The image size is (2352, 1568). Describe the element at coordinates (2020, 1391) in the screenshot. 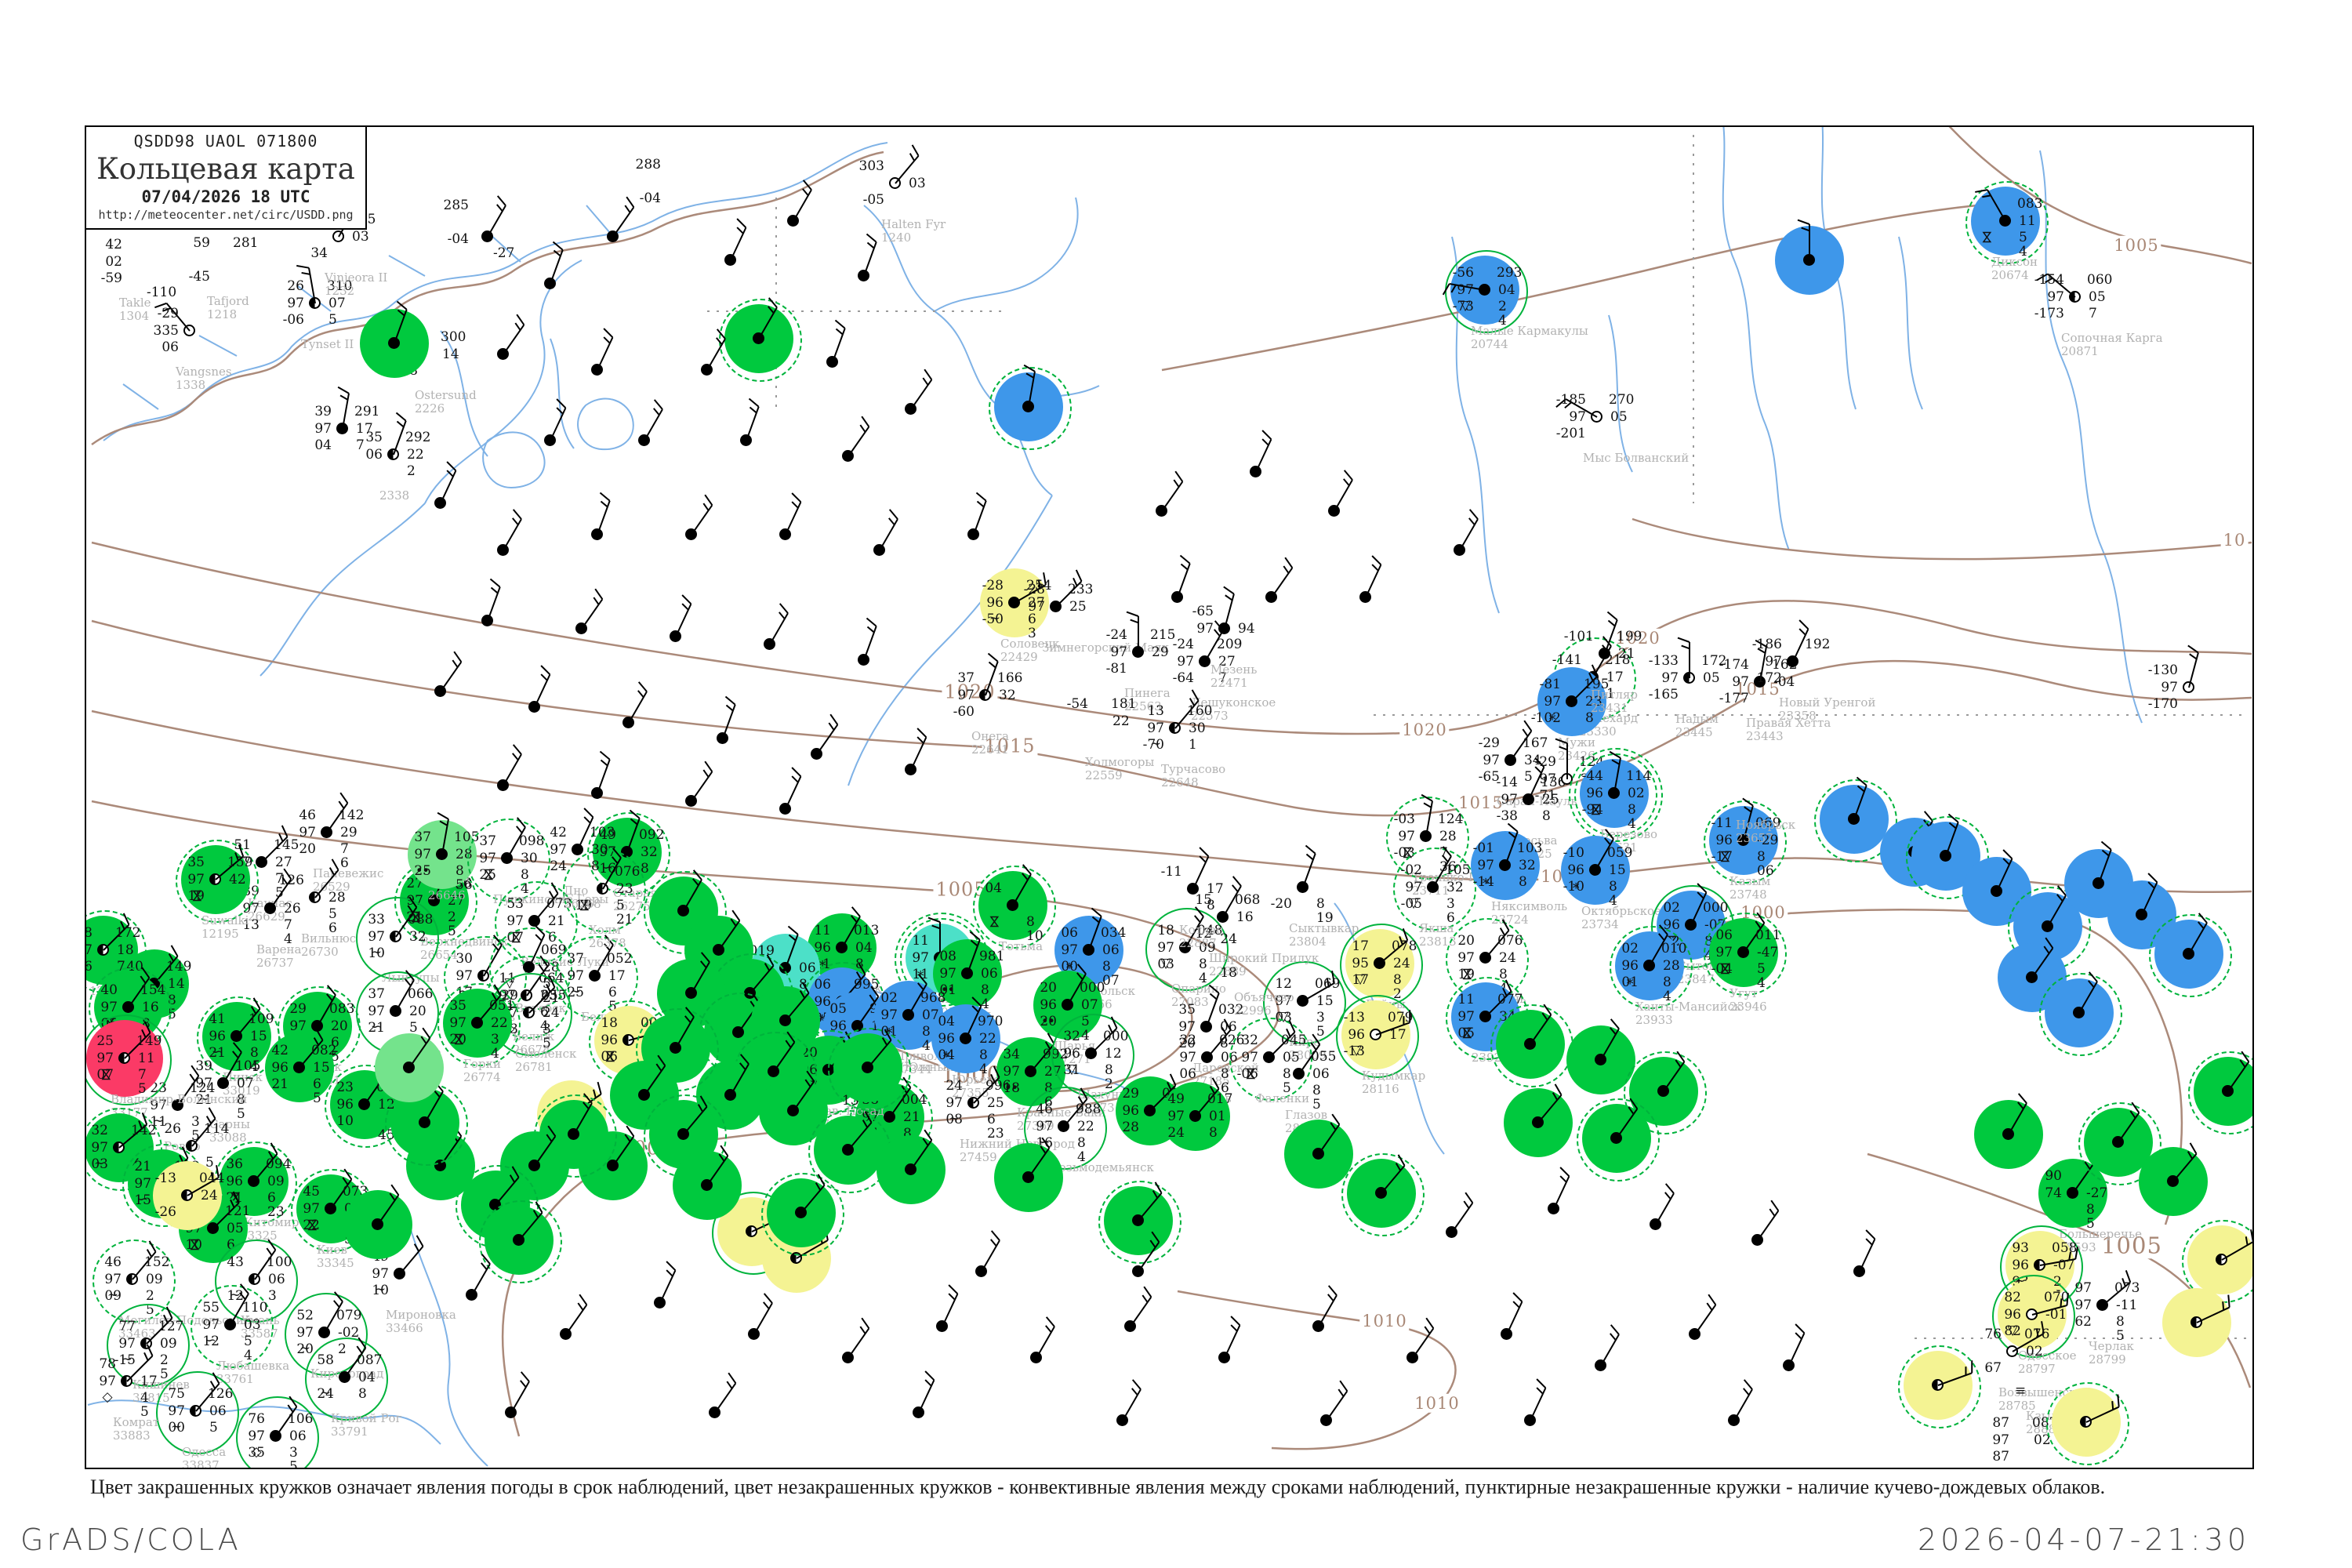

I see `weather-symbol-fog-icon: ≡` at that location.